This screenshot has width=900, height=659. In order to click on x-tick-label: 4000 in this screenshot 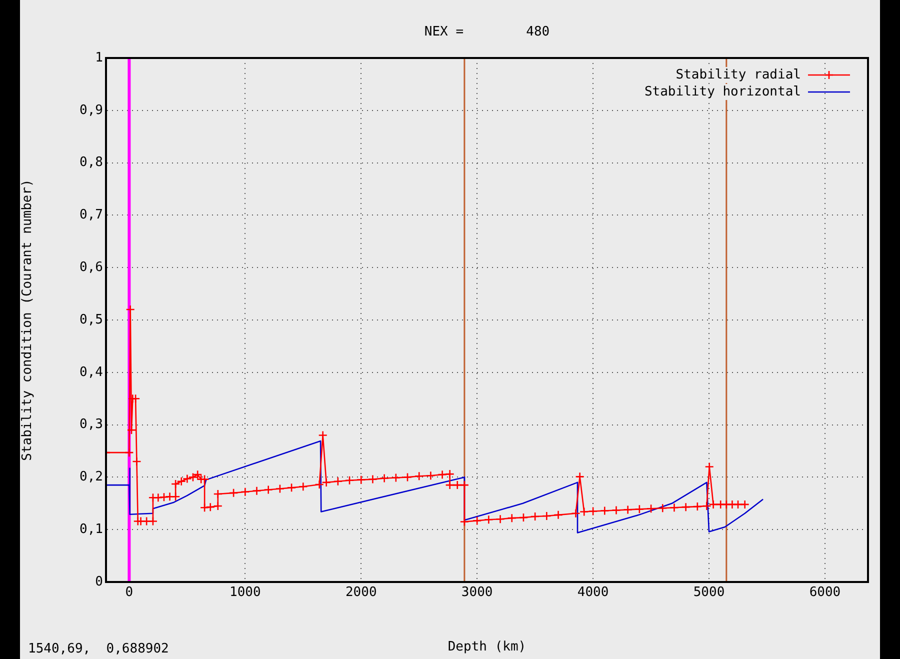, I will do `click(593, 592)`.